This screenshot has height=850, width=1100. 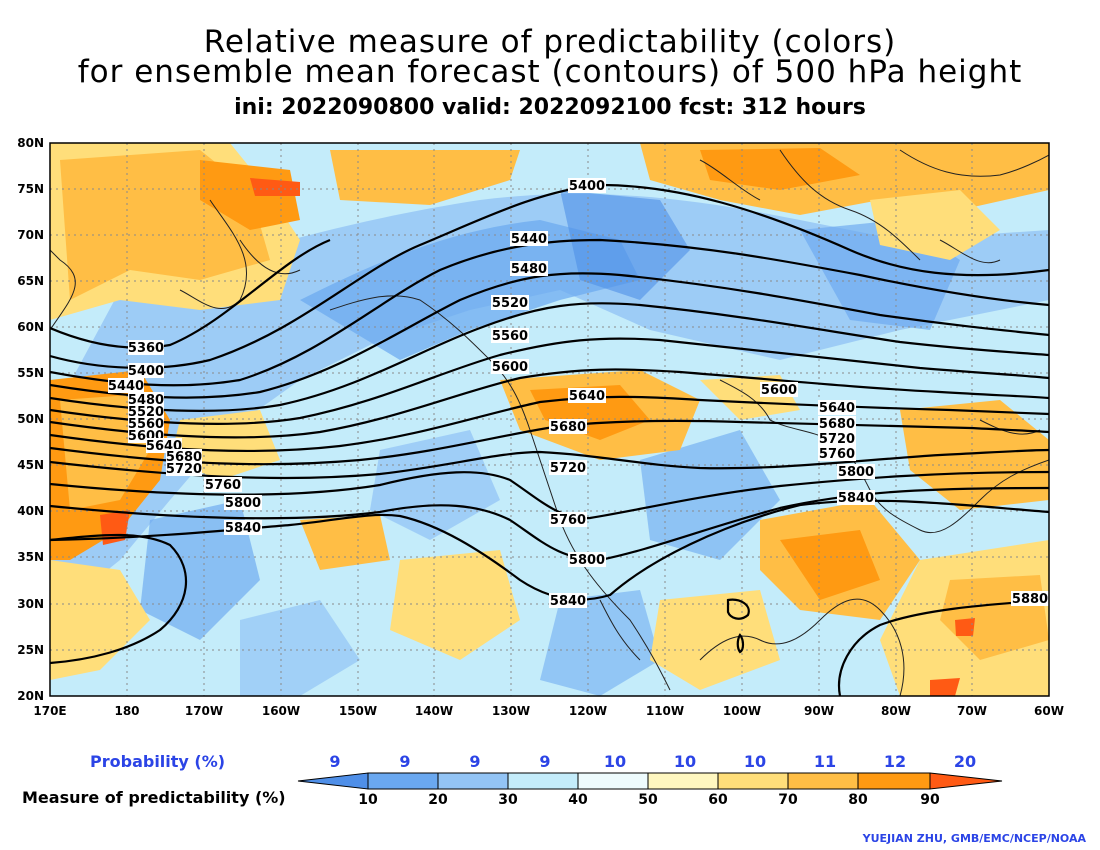 What do you see at coordinates (966, 781) in the screenshot?
I see `color-bar-high-arrow` at bounding box center [966, 781].